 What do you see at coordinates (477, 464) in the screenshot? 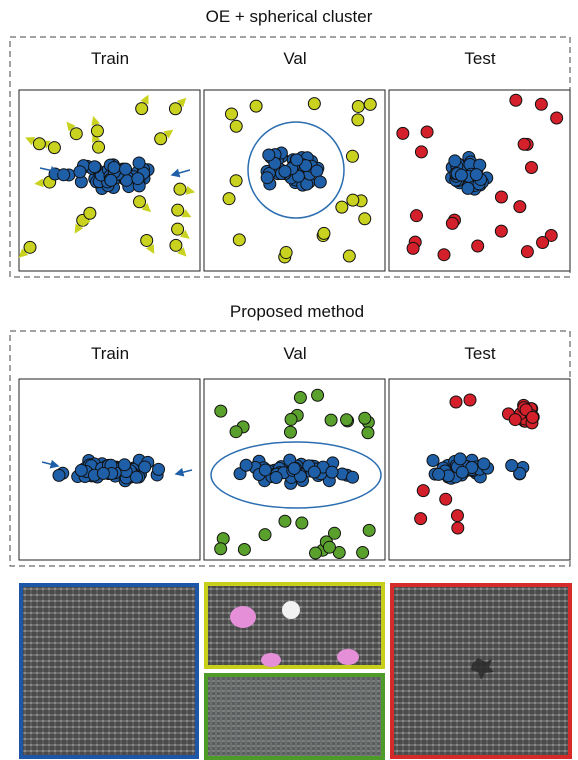
I see `plot-test-proposed` at bounding box center [477, 464].